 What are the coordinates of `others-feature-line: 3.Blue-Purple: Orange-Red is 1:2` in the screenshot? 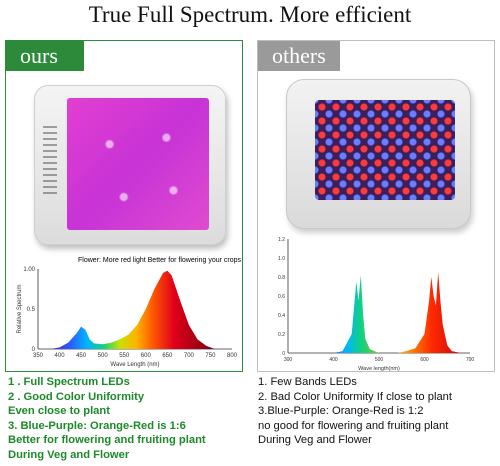 It's located at (341, 411).